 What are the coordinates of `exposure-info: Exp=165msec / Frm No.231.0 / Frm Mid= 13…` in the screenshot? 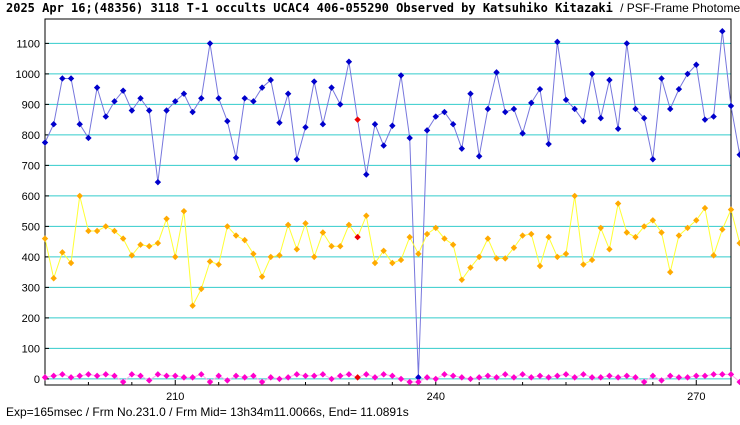 It's located at (207, 412).